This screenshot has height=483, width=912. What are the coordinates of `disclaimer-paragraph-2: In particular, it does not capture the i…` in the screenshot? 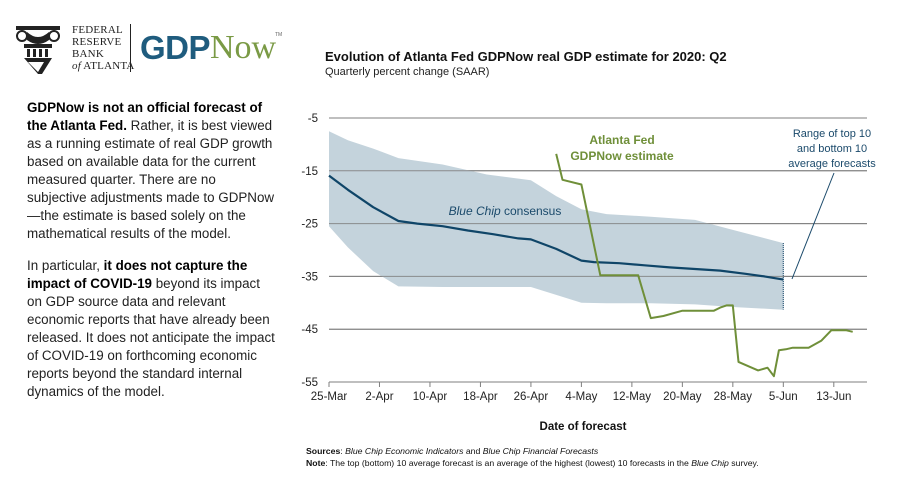 It's located at (151, 329).